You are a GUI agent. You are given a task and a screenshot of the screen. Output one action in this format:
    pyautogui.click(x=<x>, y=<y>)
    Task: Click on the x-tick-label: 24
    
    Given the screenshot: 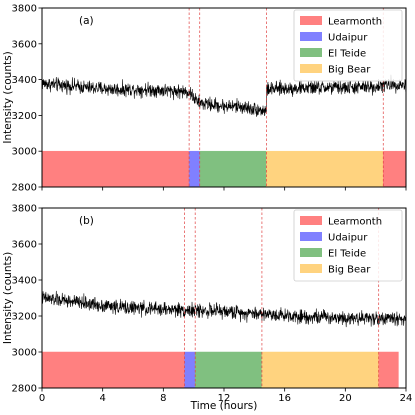 What is the action you would take?
    pyautogui.click(x=406, y=398)
    